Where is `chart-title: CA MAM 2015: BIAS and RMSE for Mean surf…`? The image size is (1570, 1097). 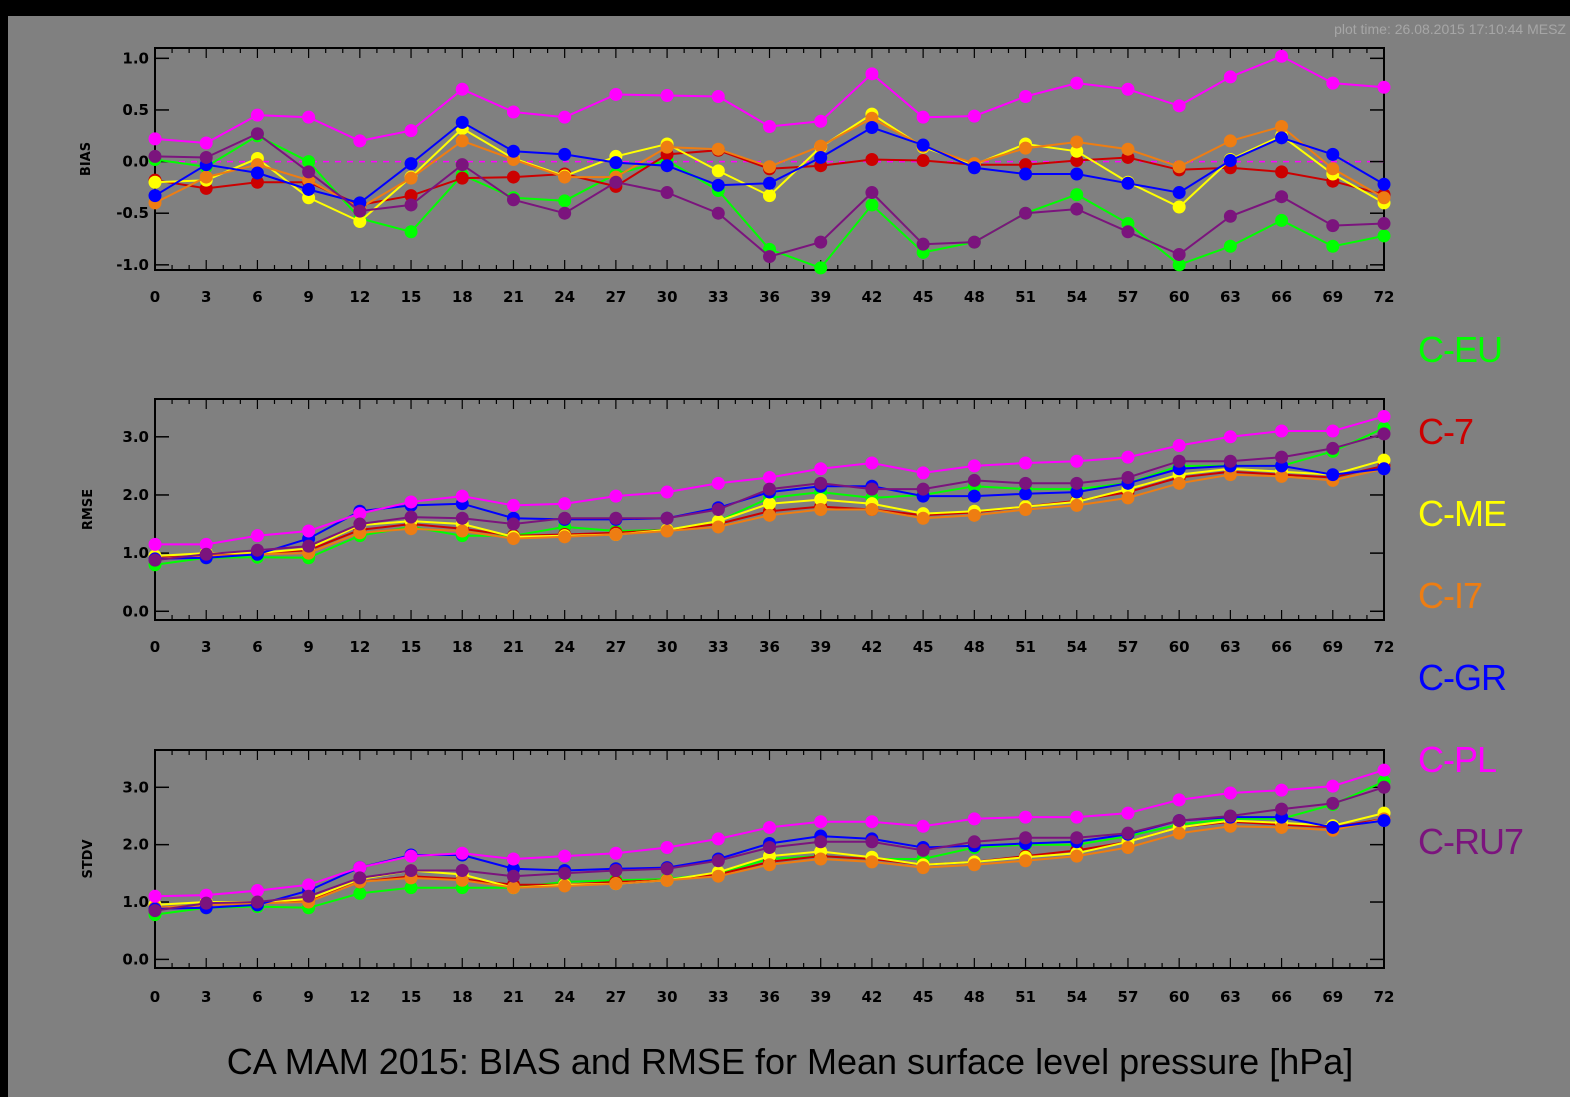 chart-title: CA MAM 2015: BIAS and RMSE for Mean surf… is located at coordinates (790, 1061).